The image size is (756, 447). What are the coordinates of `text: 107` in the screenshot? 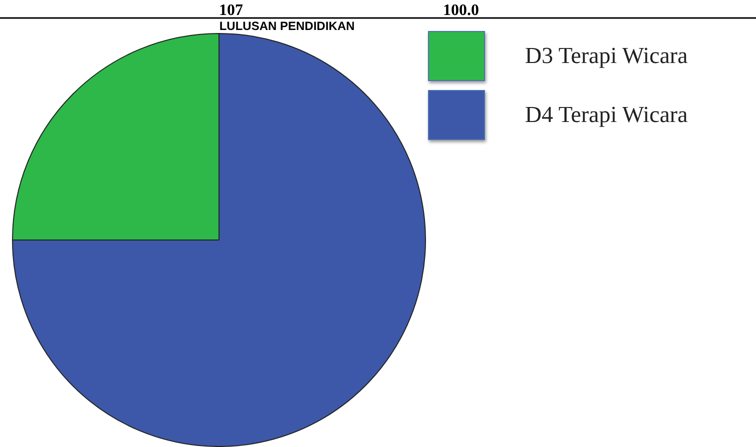 It's located at (231, 10).